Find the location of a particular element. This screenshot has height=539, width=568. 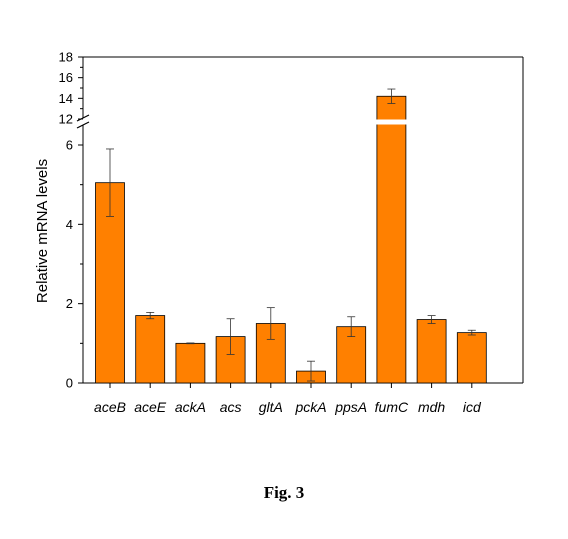

y-tick-label: 18 is located at coordinates (66, 57).